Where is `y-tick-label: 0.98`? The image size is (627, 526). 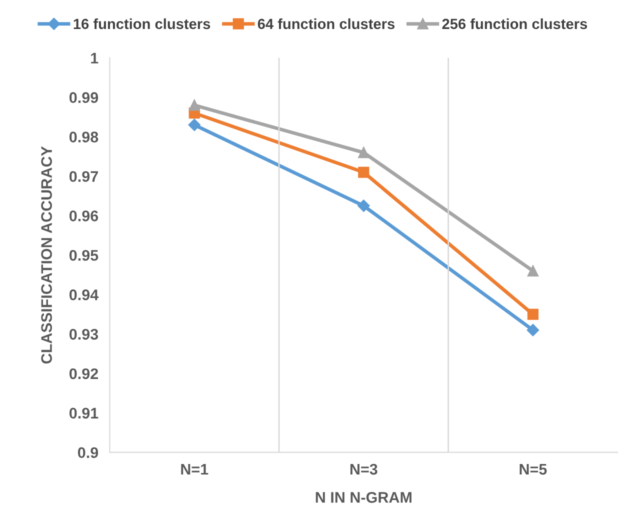 y-tick-label: 0.98 is located at coordinates (83, 137).